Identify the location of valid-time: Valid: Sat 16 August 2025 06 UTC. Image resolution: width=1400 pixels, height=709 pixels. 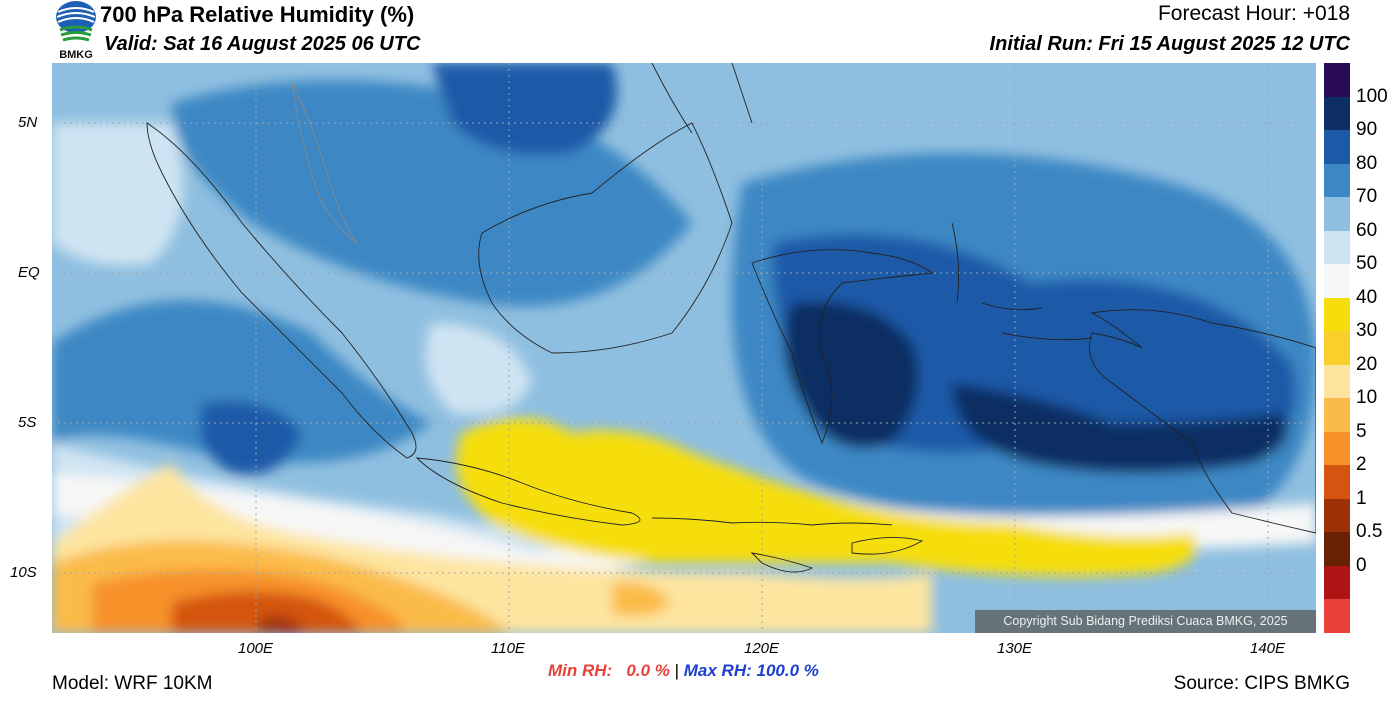
(262, 44).